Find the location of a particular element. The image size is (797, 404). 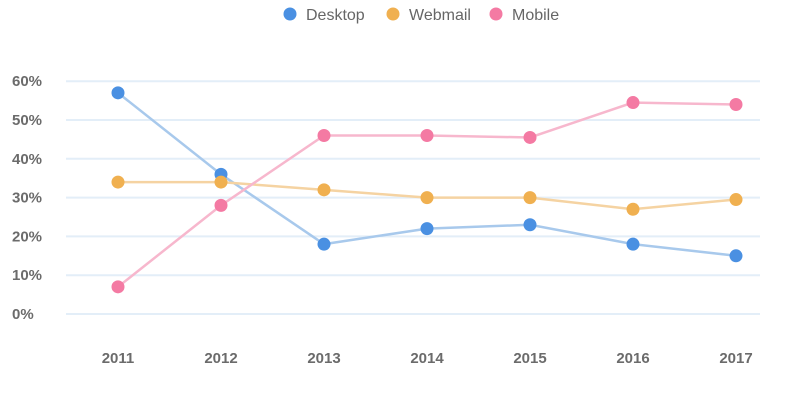

legend-label: Desktop is located at coordinates (335, 15).